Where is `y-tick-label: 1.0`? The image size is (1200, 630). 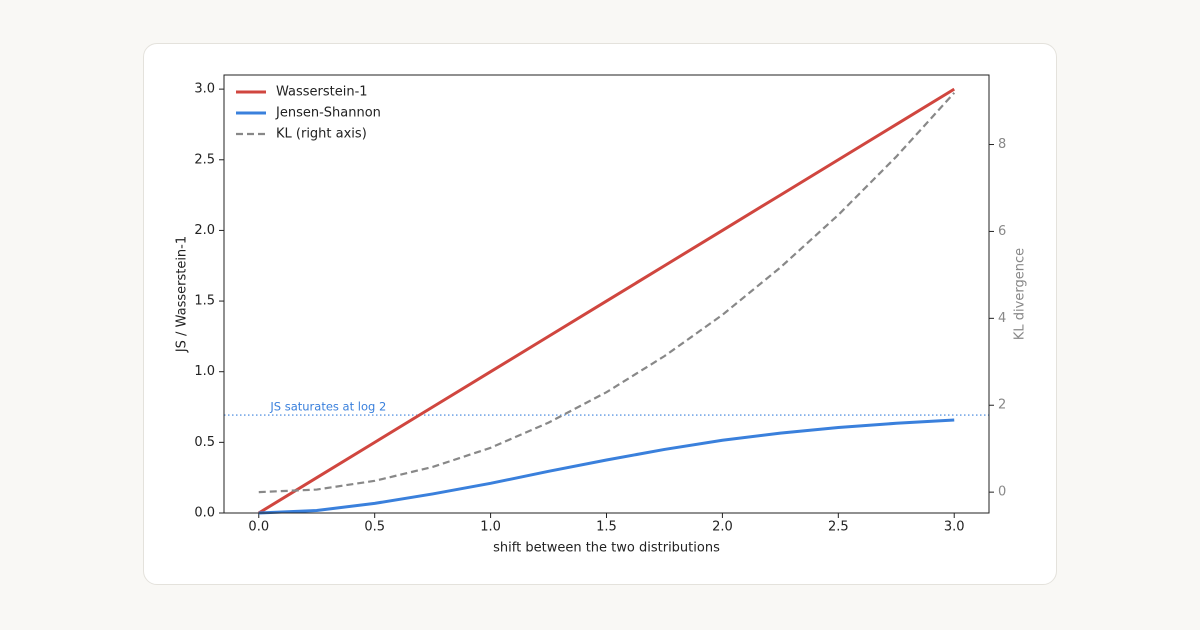
y-tick-label: 1.0 is located at coordinates (204, 371).